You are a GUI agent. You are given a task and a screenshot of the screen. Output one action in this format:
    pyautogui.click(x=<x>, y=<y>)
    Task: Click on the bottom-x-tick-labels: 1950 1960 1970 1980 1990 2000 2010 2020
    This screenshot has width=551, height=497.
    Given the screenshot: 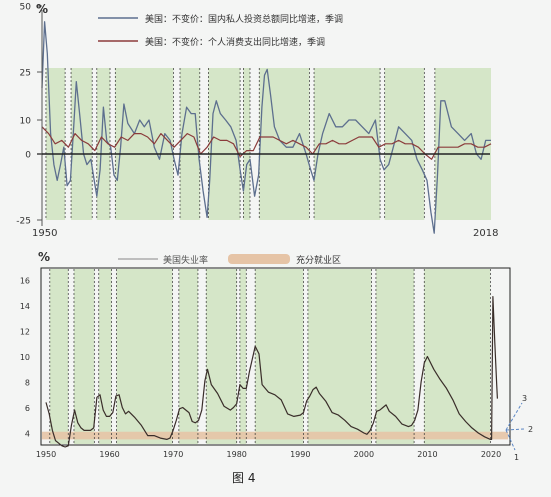 What is the action you would take?
    pyautogui.click(x=268, y=454)
    